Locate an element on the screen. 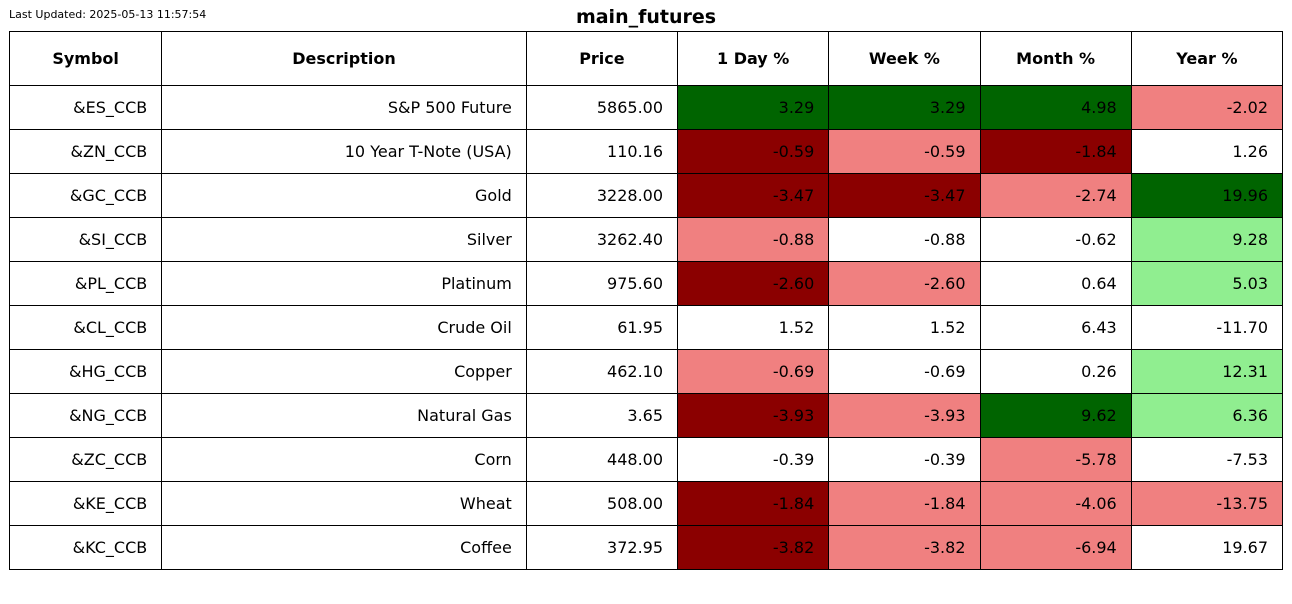  day-pct-cell: -0.88 is located at coordinates (753, 239).